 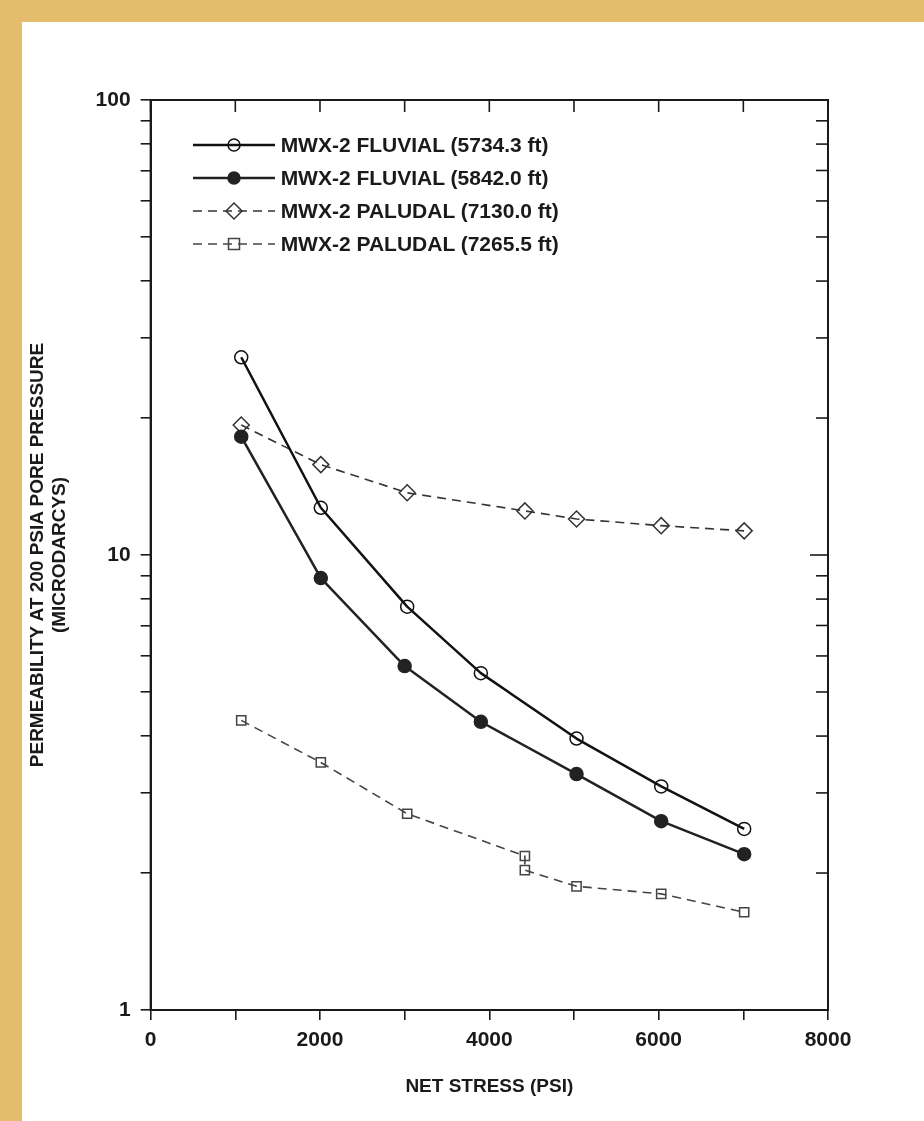 What do you see at coordinates (489, 1085) in the screenshot?
I see `x-axis-title: NET STRESS (PSI)` at bounding box center [489, 1085].